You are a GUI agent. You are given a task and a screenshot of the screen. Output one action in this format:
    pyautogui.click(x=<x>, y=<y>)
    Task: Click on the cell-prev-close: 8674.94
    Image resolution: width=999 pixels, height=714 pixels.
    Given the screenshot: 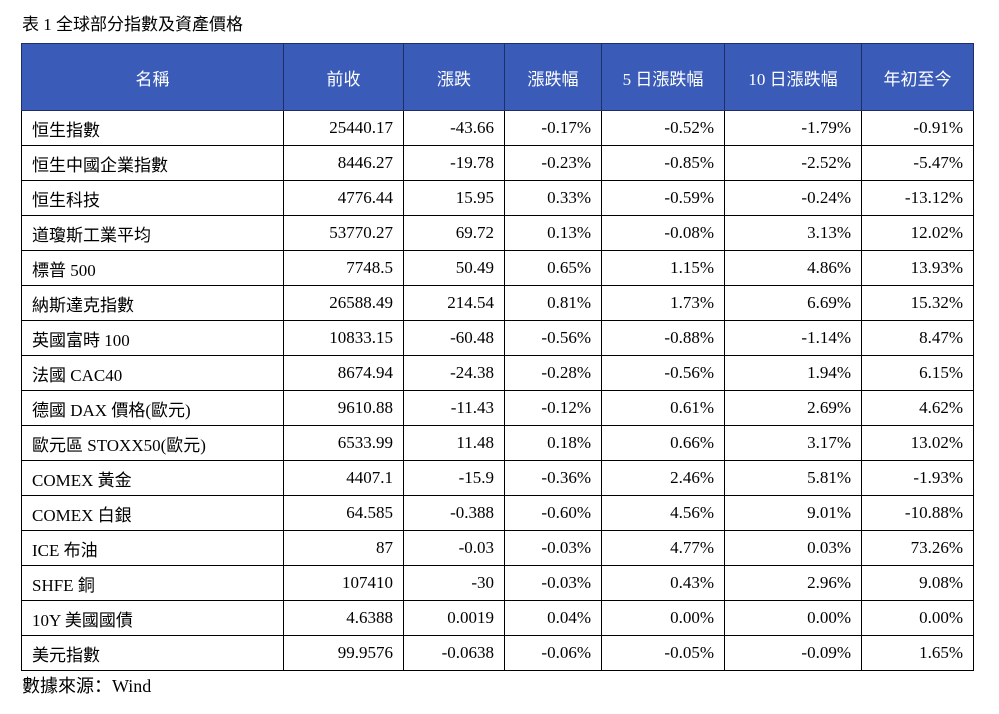 What is the action you would take?
    pyautogui.click(x=343, y=373)
    